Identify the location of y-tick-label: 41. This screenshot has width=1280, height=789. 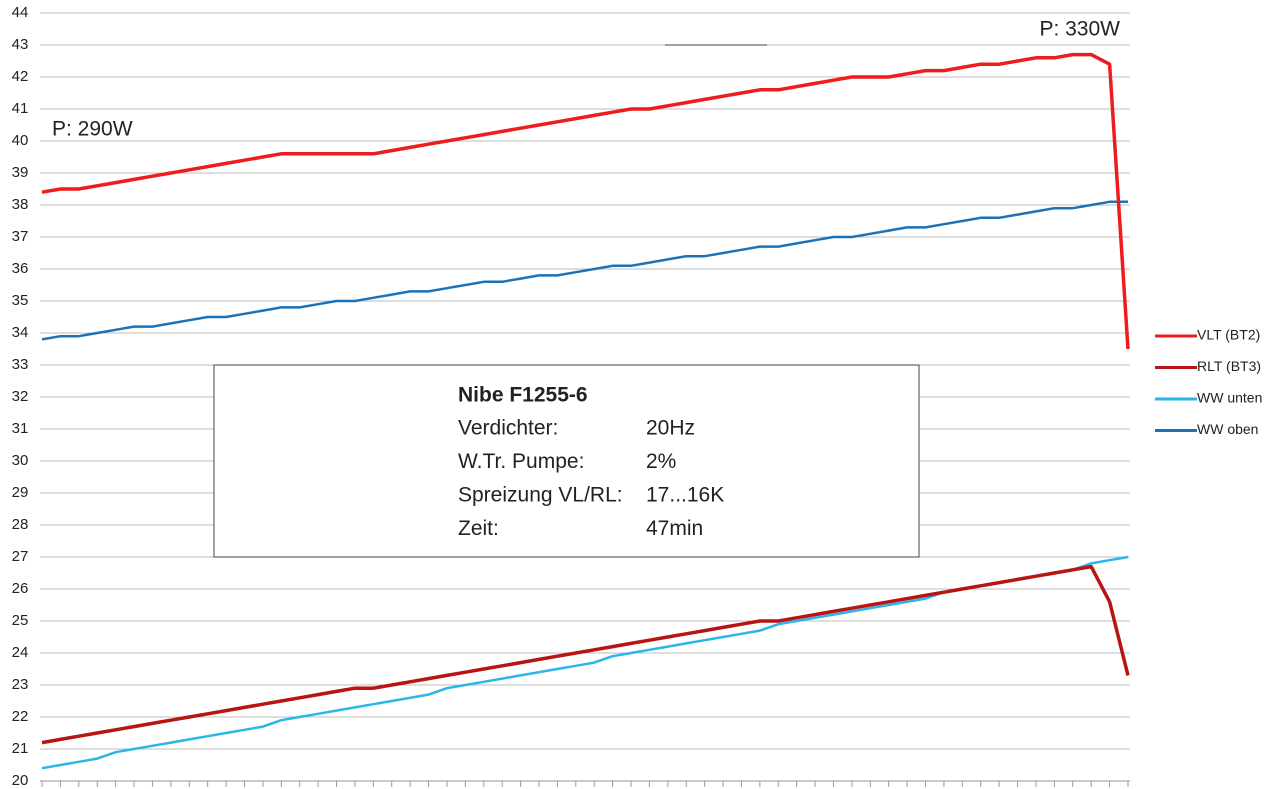
(20, 108).